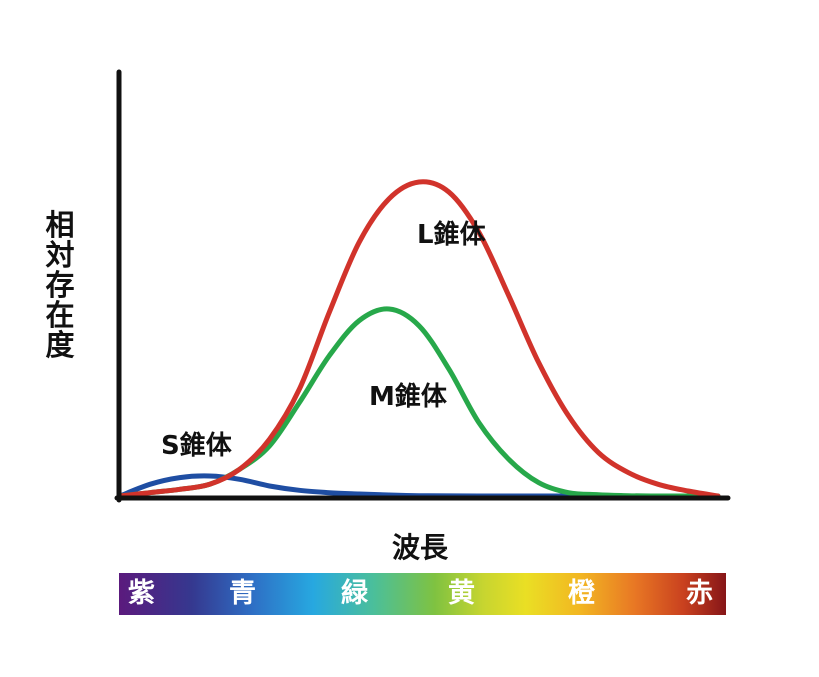 This screenshot has height=677, width=819. Describe the element at coordinates (60, 255) in the screenshot. I see `y-axis-label-char: 対` at that location.